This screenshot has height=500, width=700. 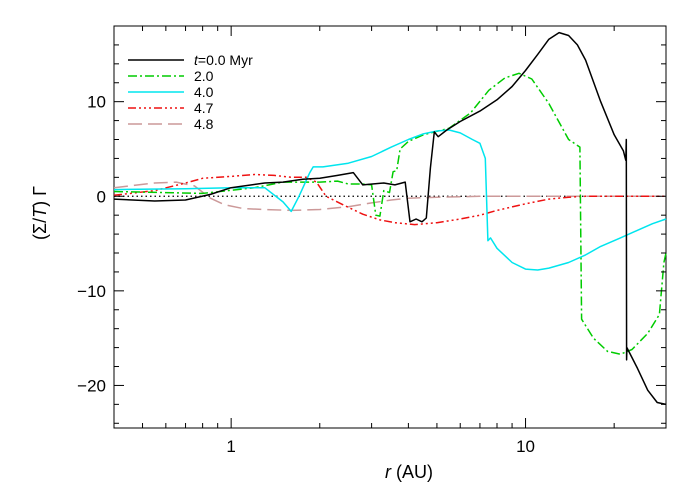 I want to click on legend-label: t=0.0 Myr, so click(x=223, y=60).